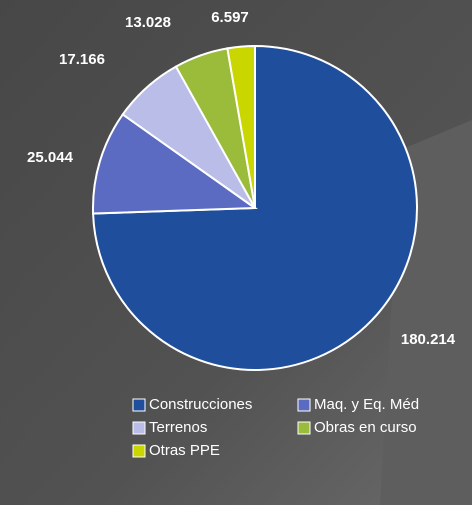 Image resolution: width=472 pixels, height=505 pixels. What do you see at coordinates (366, 404) in the screenshot?
I see `legend-label: Maq. y Eq. Méd` at bounding box center [366, 404].